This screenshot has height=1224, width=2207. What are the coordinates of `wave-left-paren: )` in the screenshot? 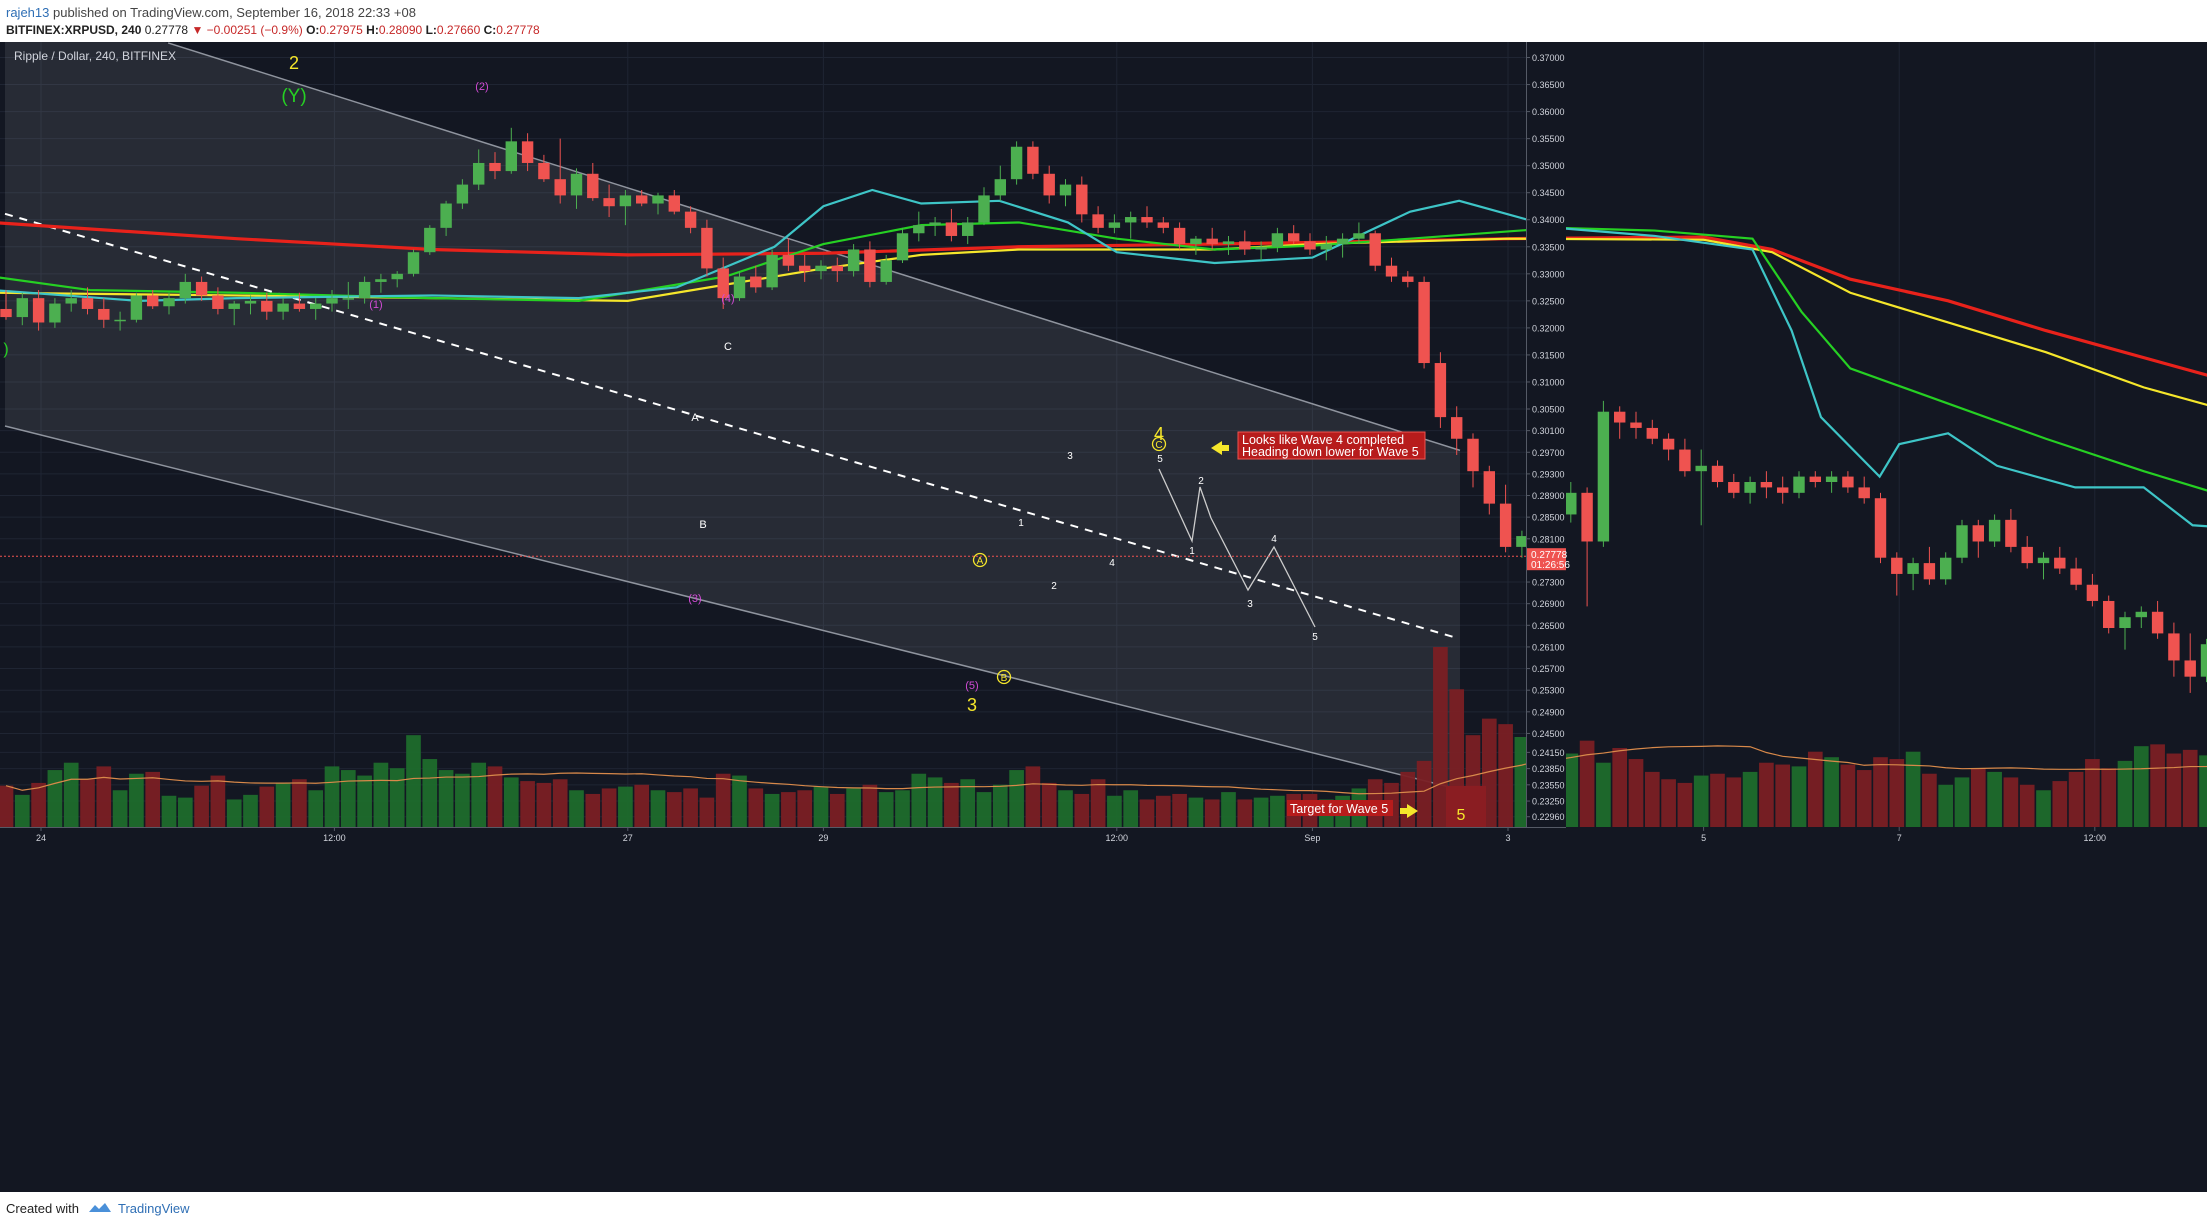 It's located at (5, 349).